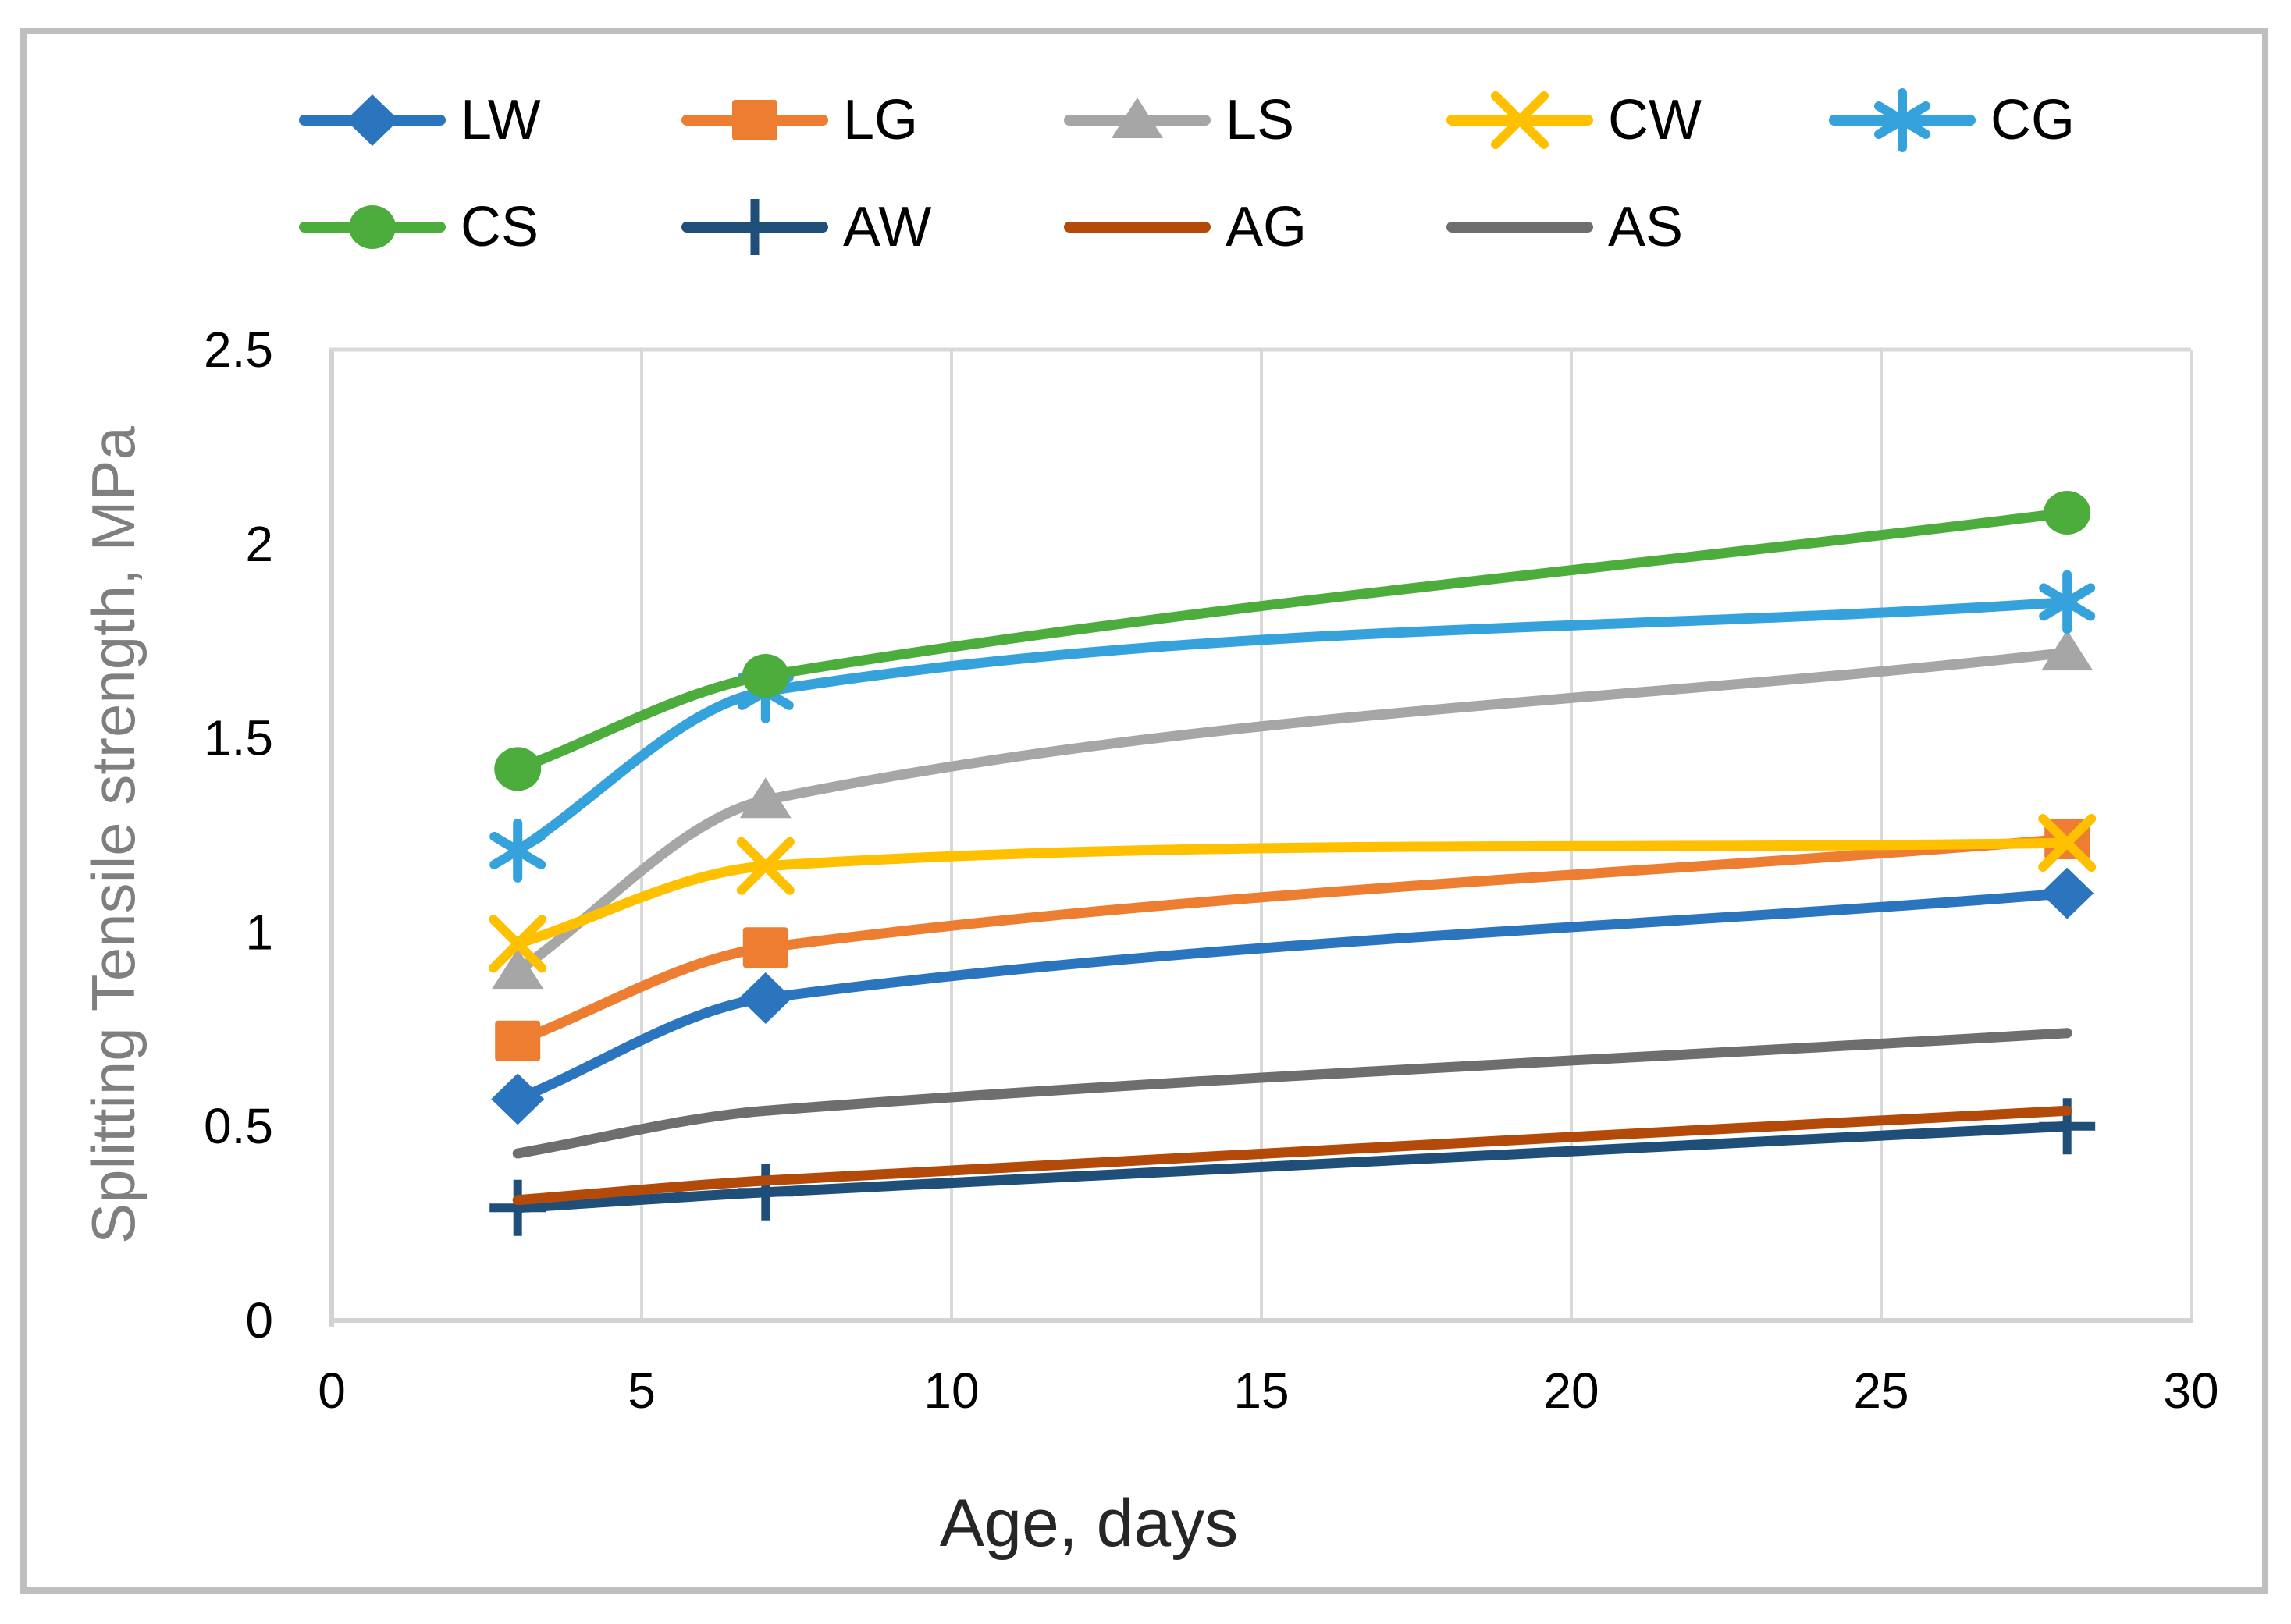  I want to click on legend-item-CG: CG, so click(1952, 120).